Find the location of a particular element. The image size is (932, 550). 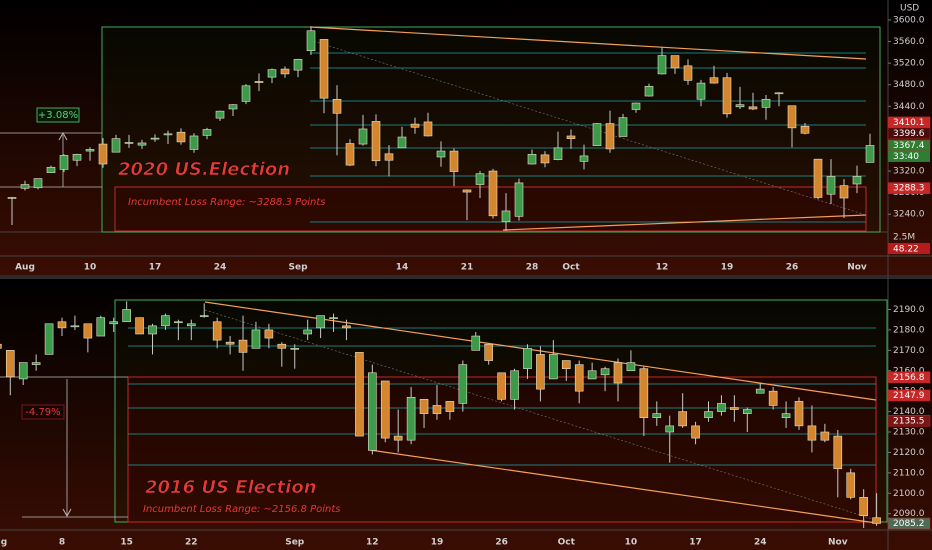

x-tick-label: 12 is located at coordinates (372, 543).